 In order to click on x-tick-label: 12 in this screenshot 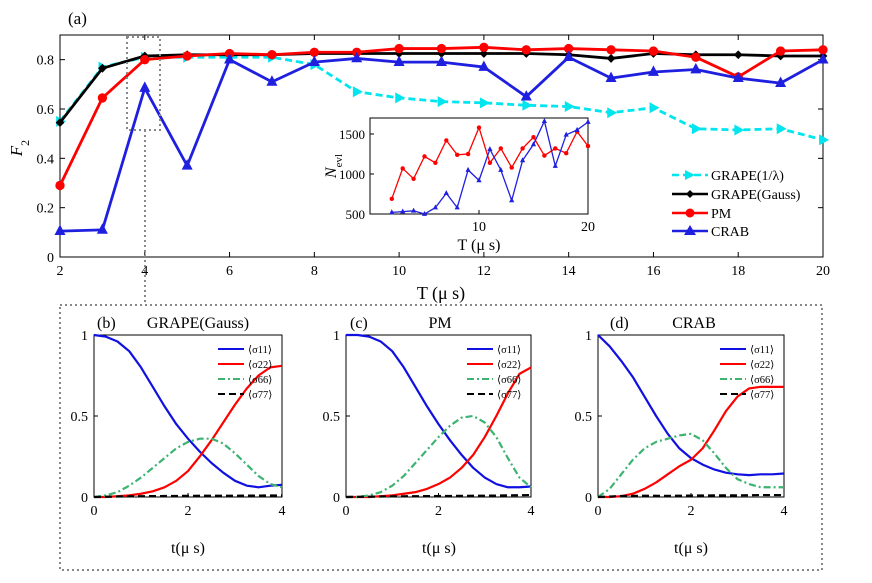, I will do `click(484, 271)`.